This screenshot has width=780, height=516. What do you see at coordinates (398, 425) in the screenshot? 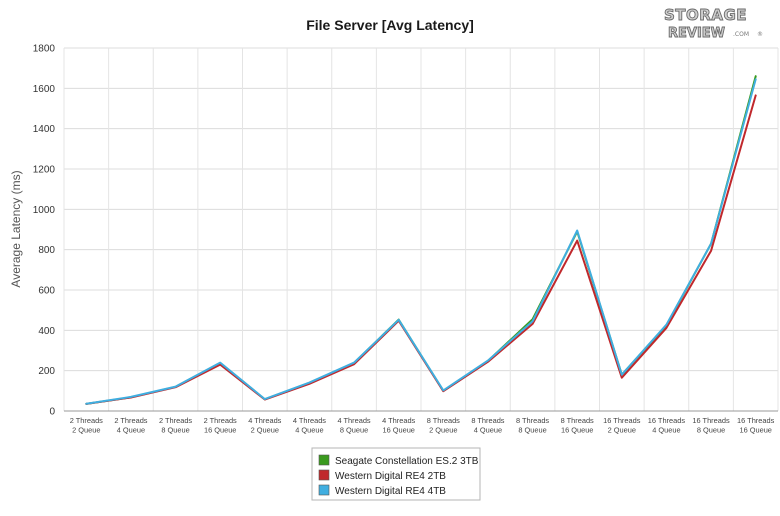
I see `x-tick-label: 4 Threads 16 Queue` at bounding box center [398, 425].